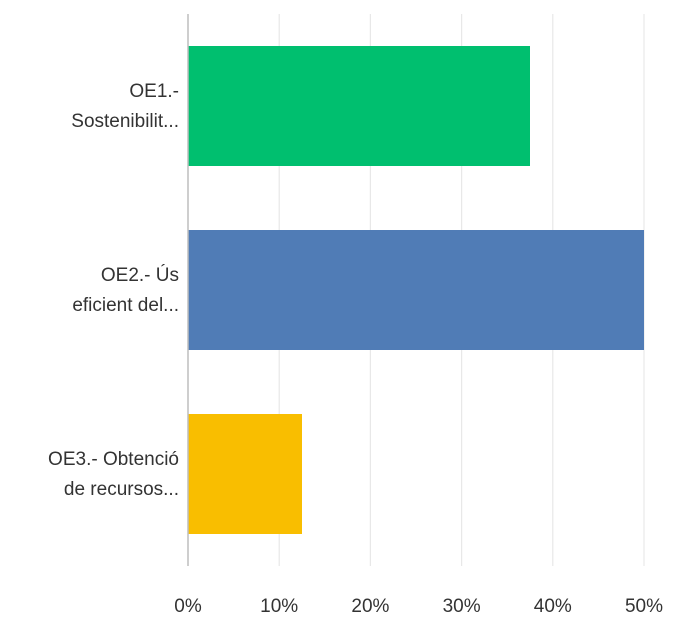  What do you see at coordinates (188, 606) in the screenshot?
I see `x-tick-label: 0%` at bounding box center [188, 606].